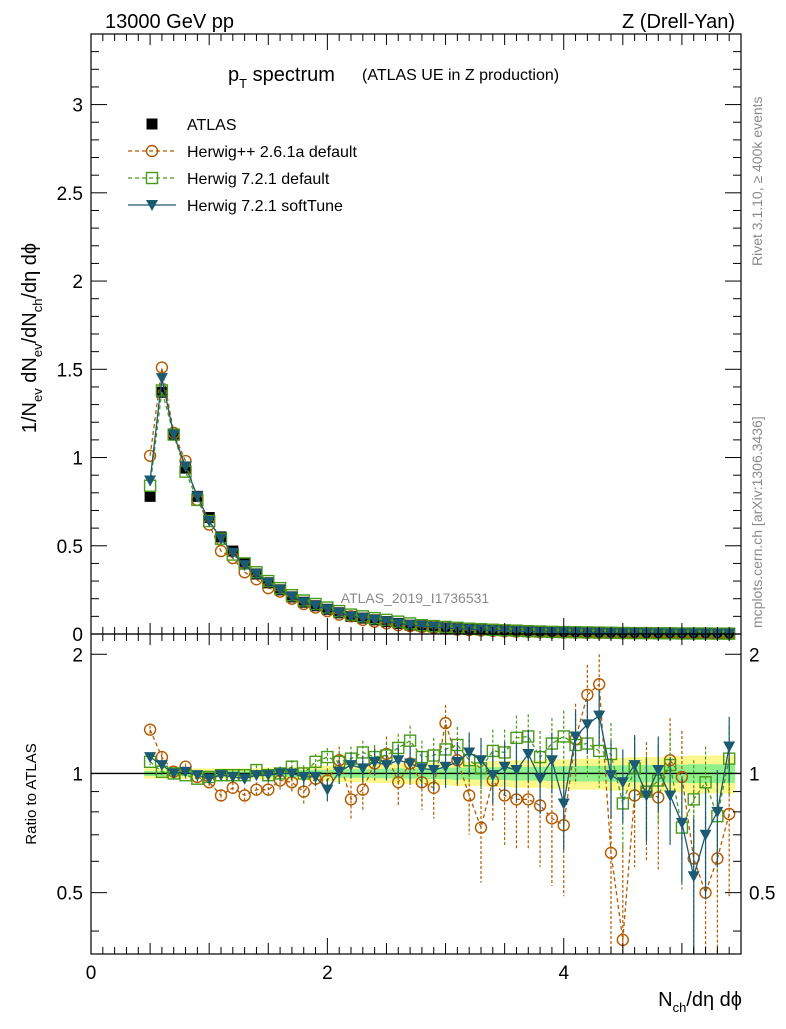 Image resolution: width=786 pixels, height=1029 pixels. I want to click on svg-text: 1/Nev dNev/dNch/dη dϕ, so click(32, 338).